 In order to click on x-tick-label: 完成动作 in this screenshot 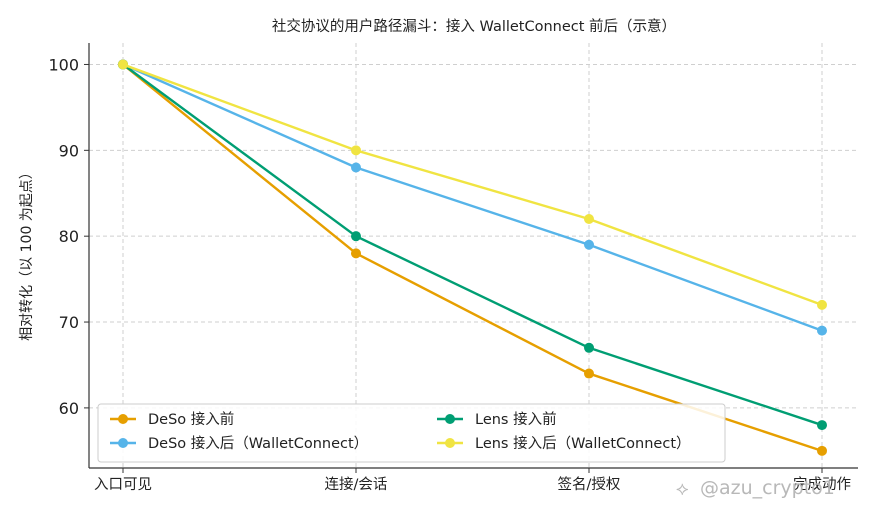, I will do `click(822, 484)`.